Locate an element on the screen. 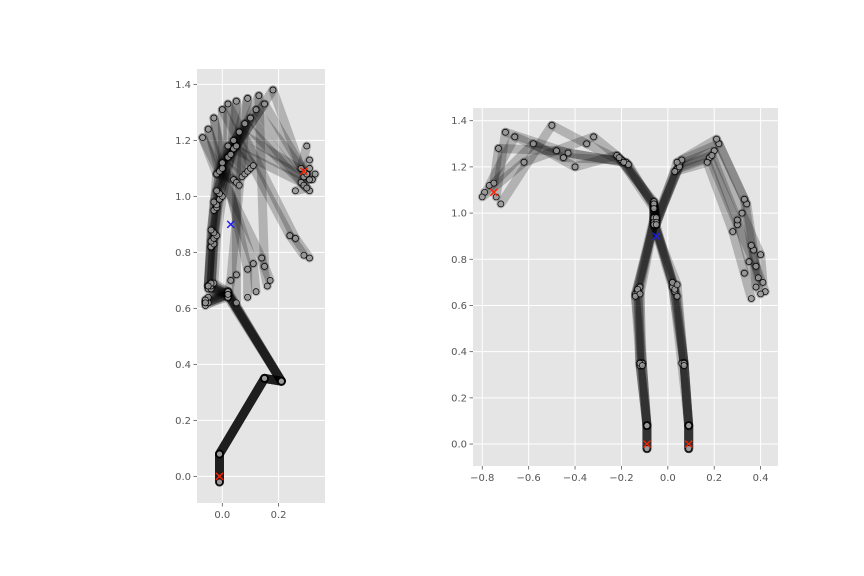  left-contact-marker is located at coordinates (219, 476).